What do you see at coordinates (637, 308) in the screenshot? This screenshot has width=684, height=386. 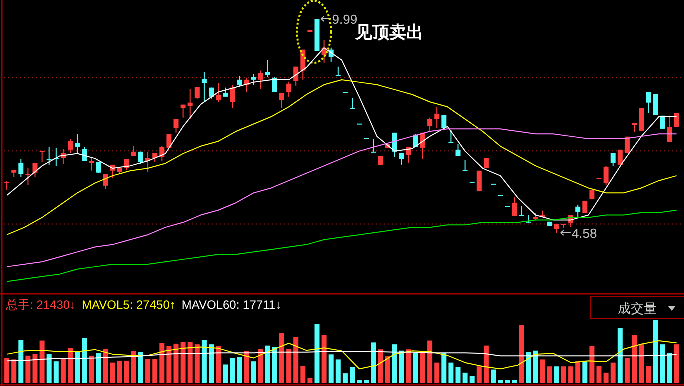 I see `text: 成交量` at bounding box center [637, 308].